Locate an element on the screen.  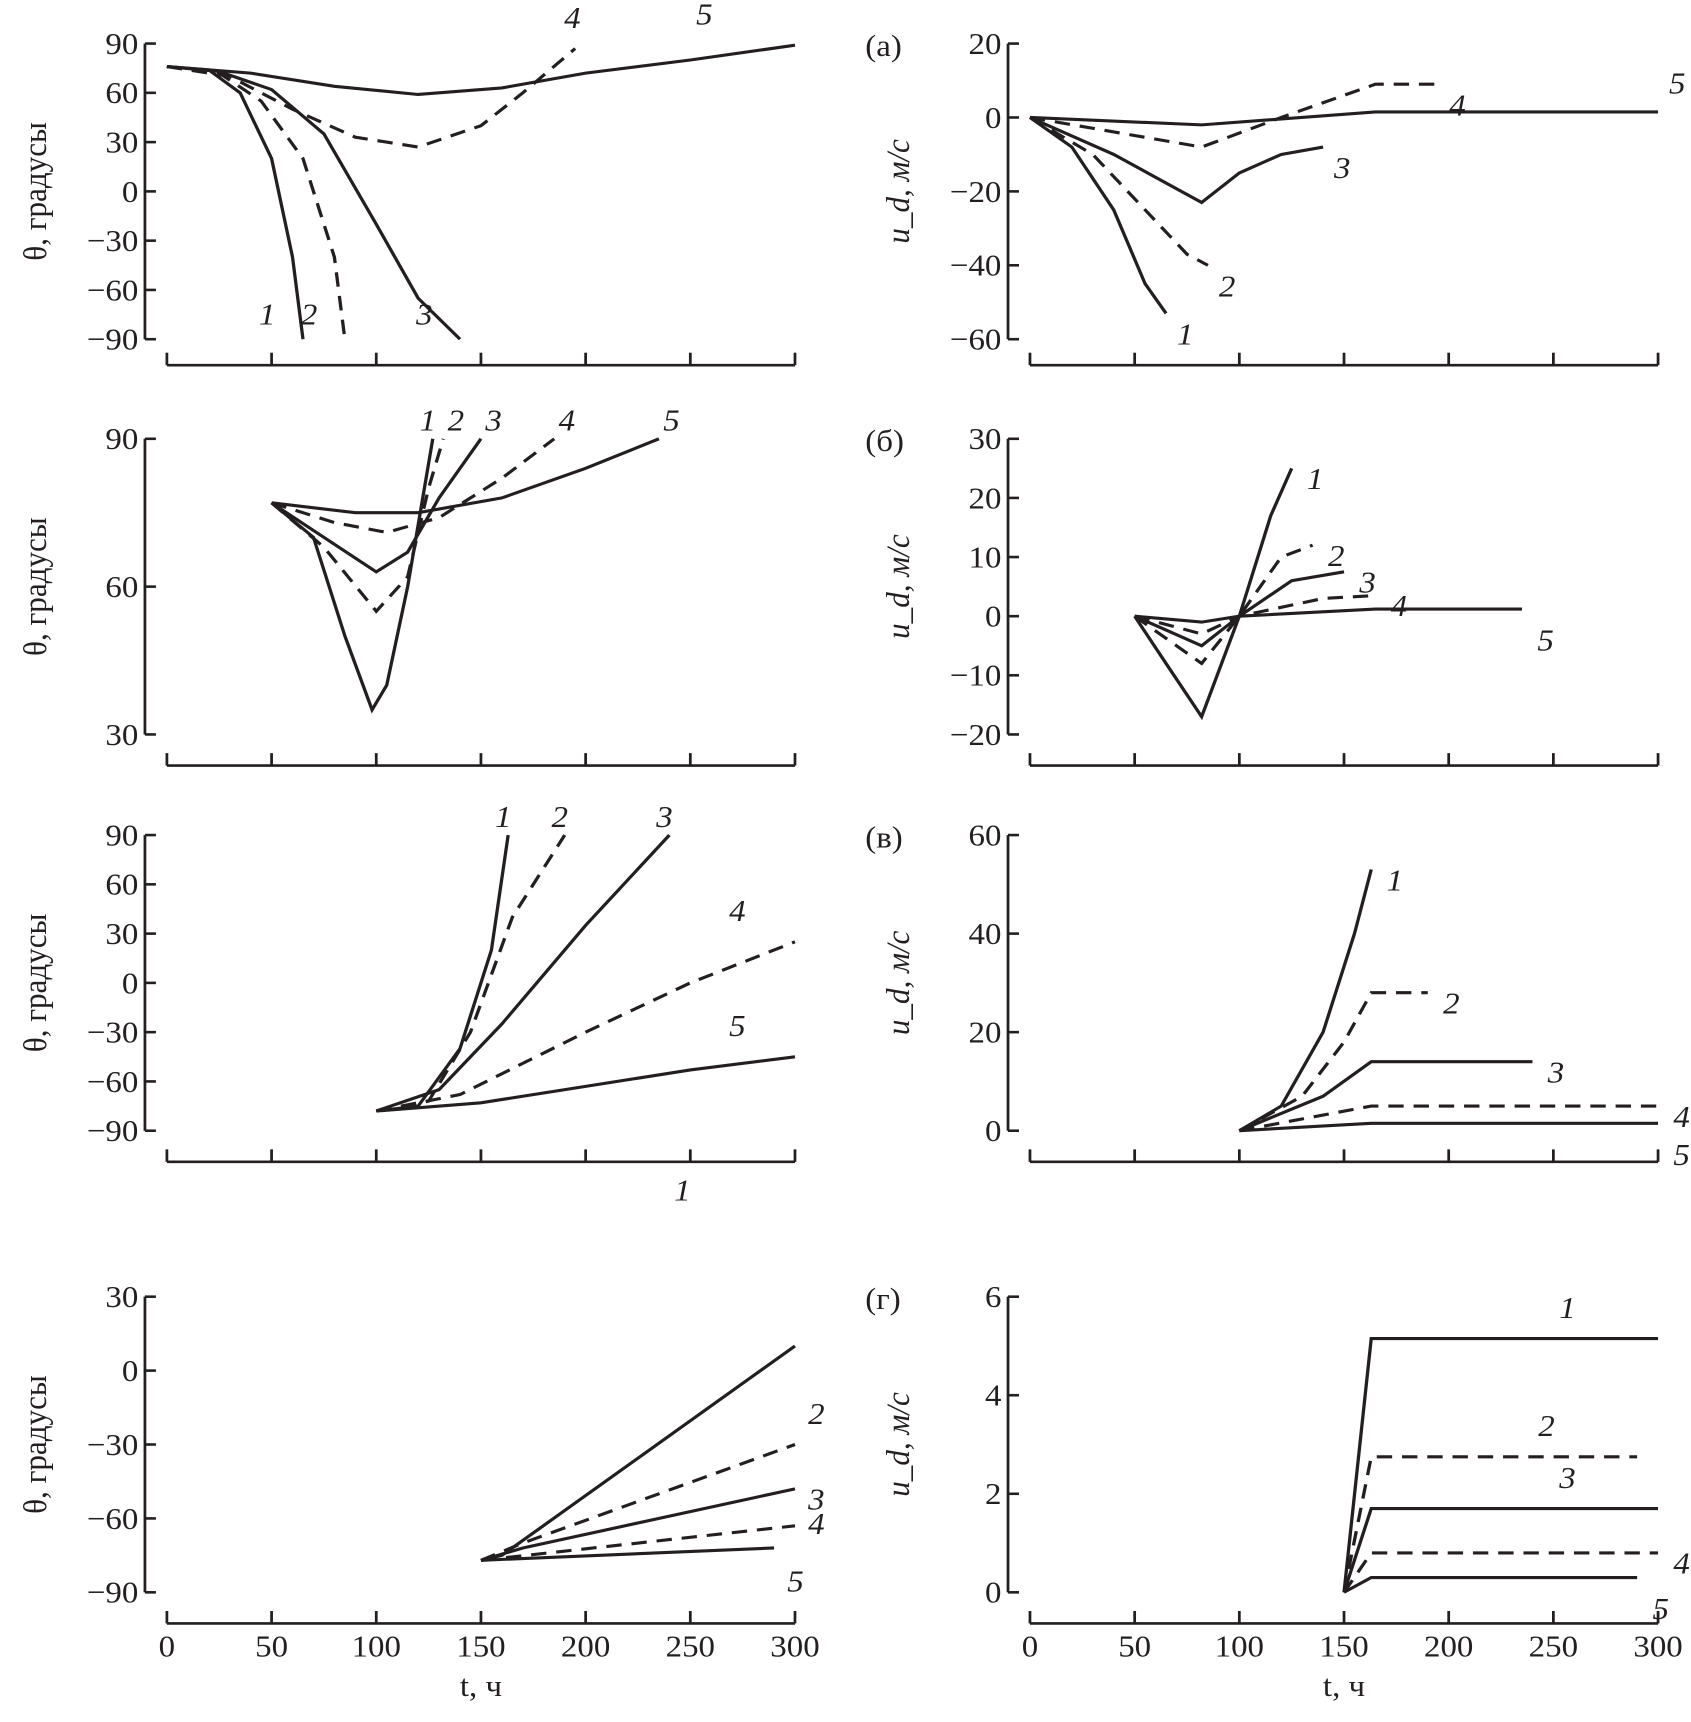
panel-c-left: −90 −60 −30 0 30 60 90 θ, градусы 1 2 3 4 5 is located at coordinates (406, 981).